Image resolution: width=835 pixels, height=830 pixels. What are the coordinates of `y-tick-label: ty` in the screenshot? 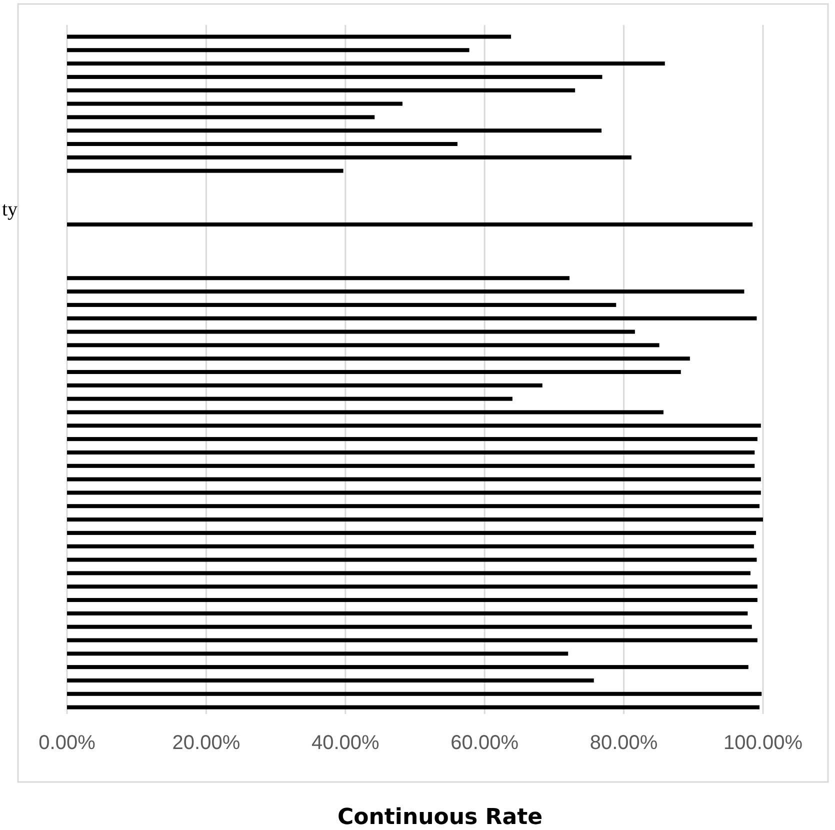 It's located at (10, 209).